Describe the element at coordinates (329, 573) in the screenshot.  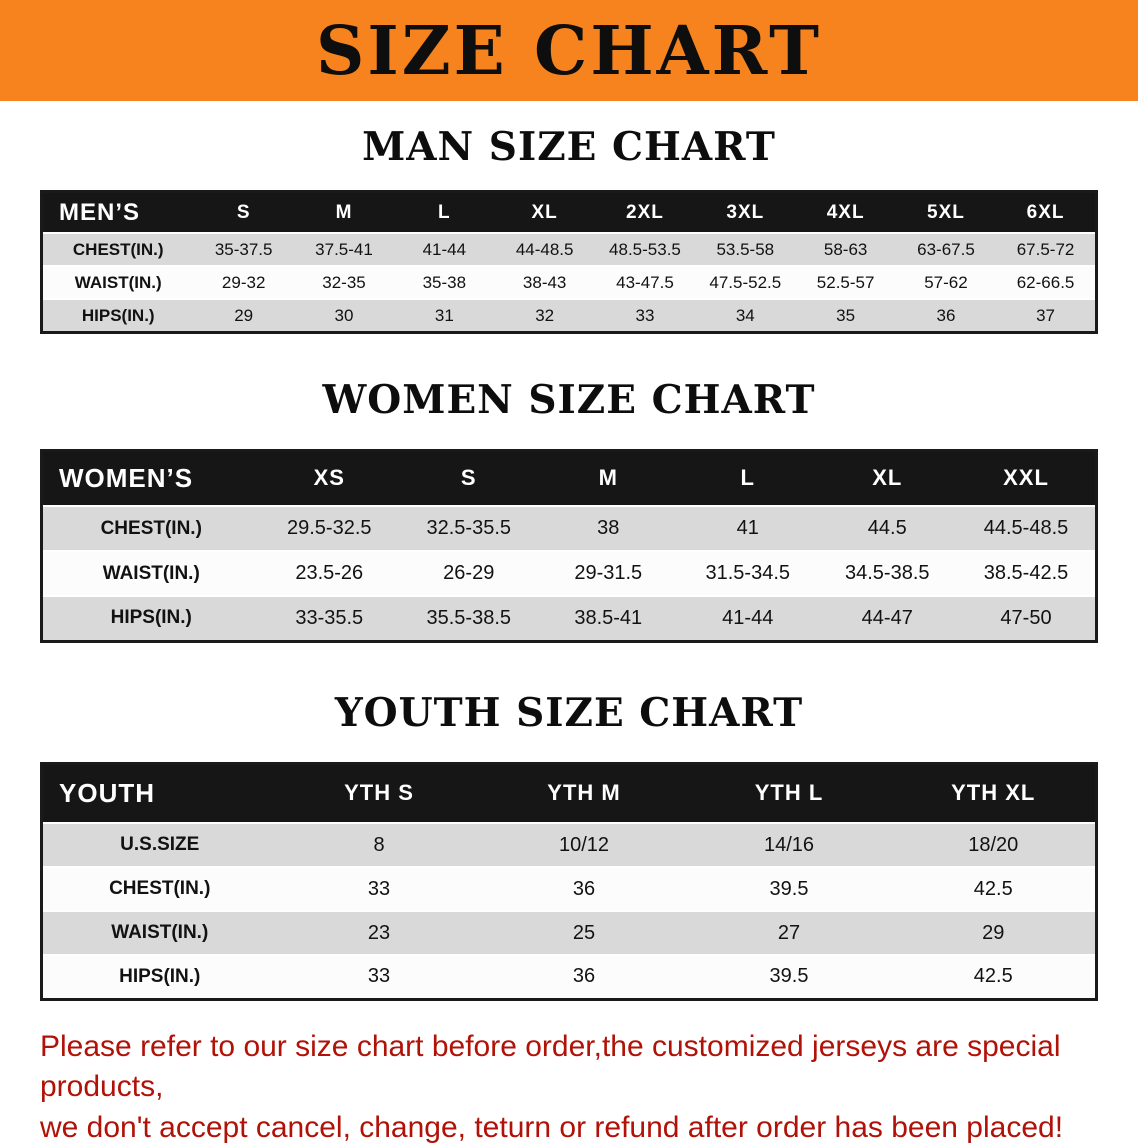
I see `size-value-cell: 23.5-26` at that location.